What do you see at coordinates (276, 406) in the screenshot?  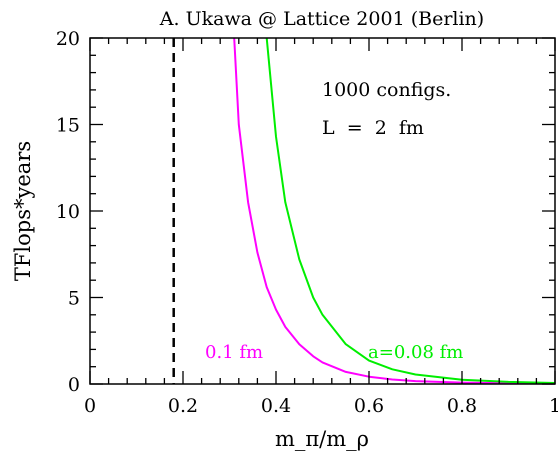 I see `x-tick-label: 0.4` at bounding box center [276, 406].